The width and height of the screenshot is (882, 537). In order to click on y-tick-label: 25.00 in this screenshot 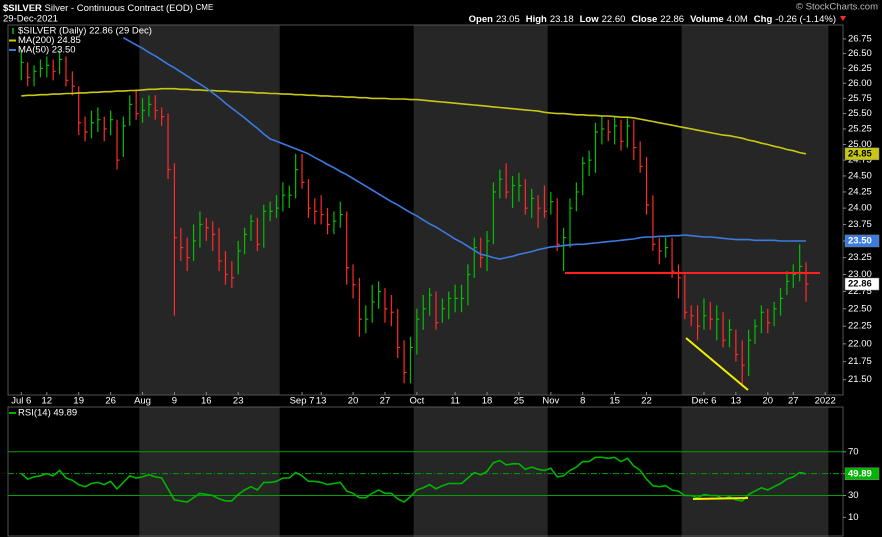, I will do `click(860, 144)`.